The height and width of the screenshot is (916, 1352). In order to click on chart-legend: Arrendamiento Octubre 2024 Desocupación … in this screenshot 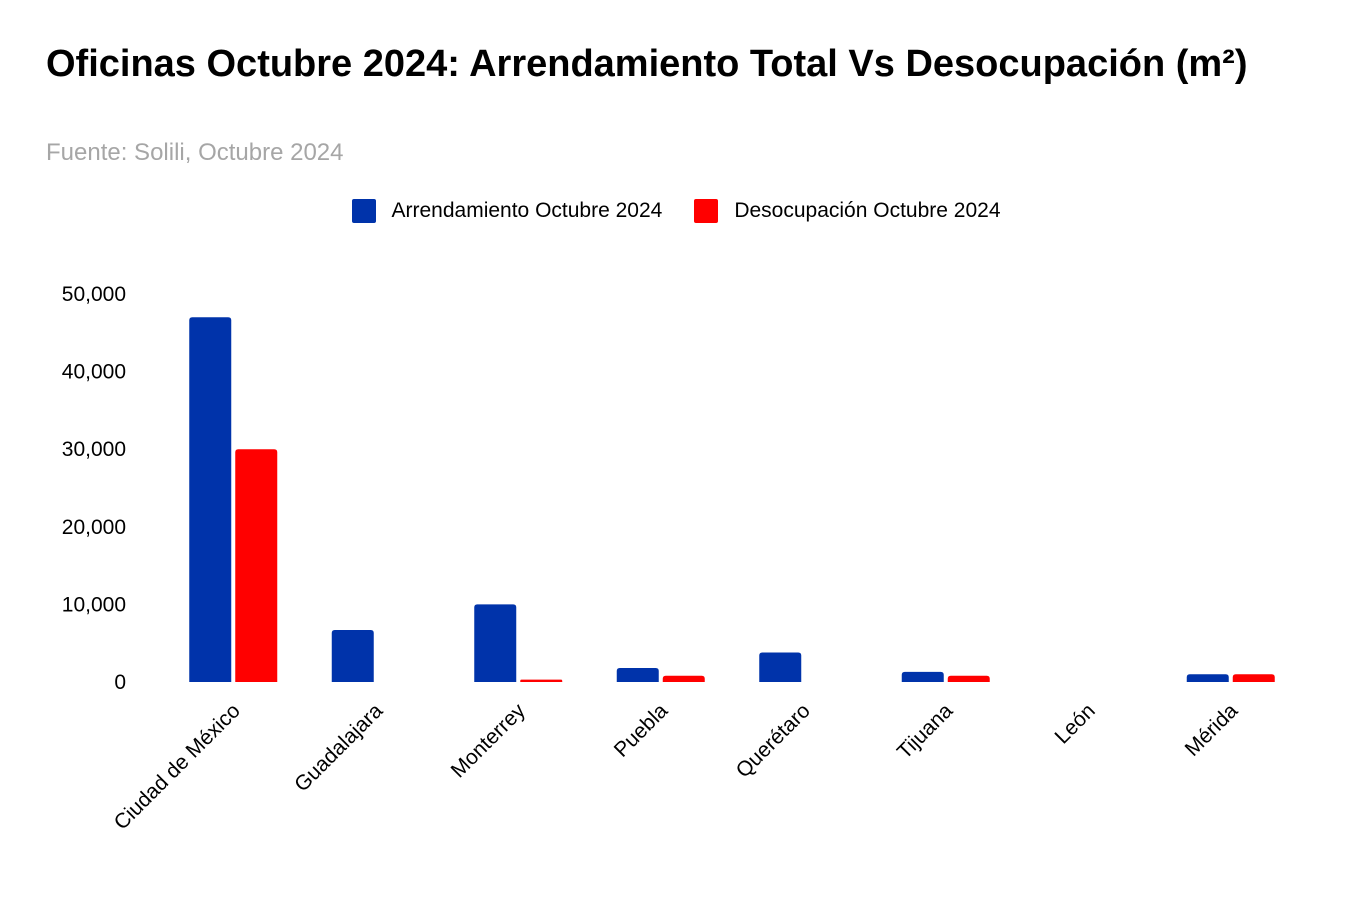, I will do `click(676, 211)`.